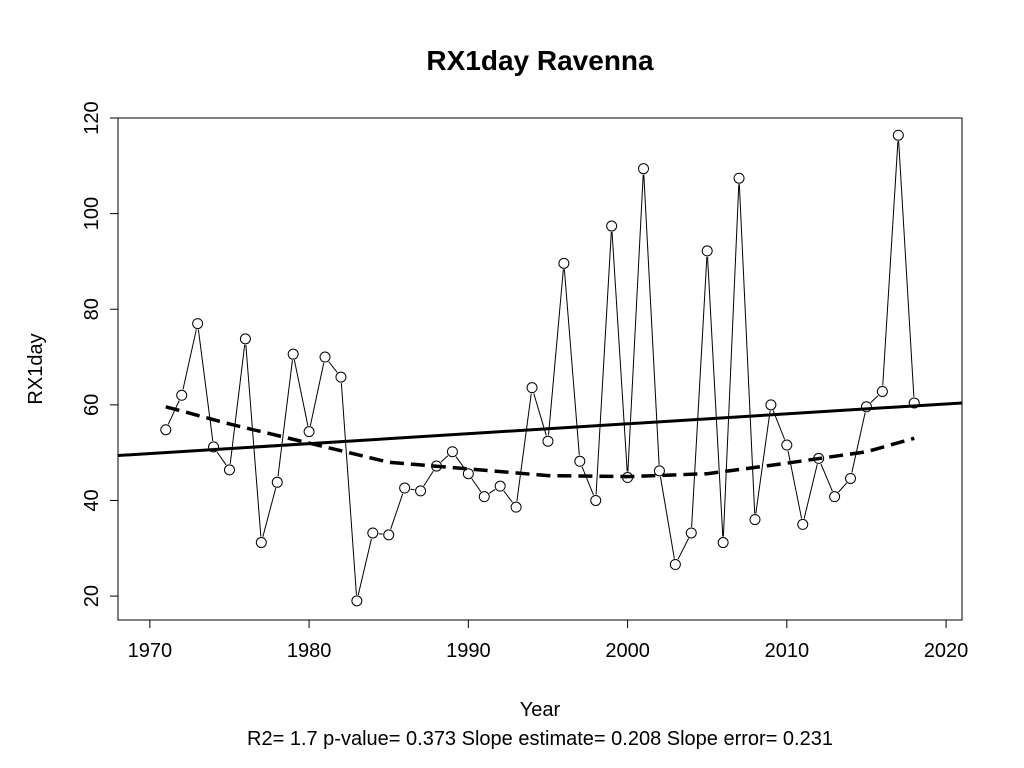  What do you see at coordinates (787, 651) in the screenshot?
I see `x-tick-label: 2010` at bounding box center [787, 651].